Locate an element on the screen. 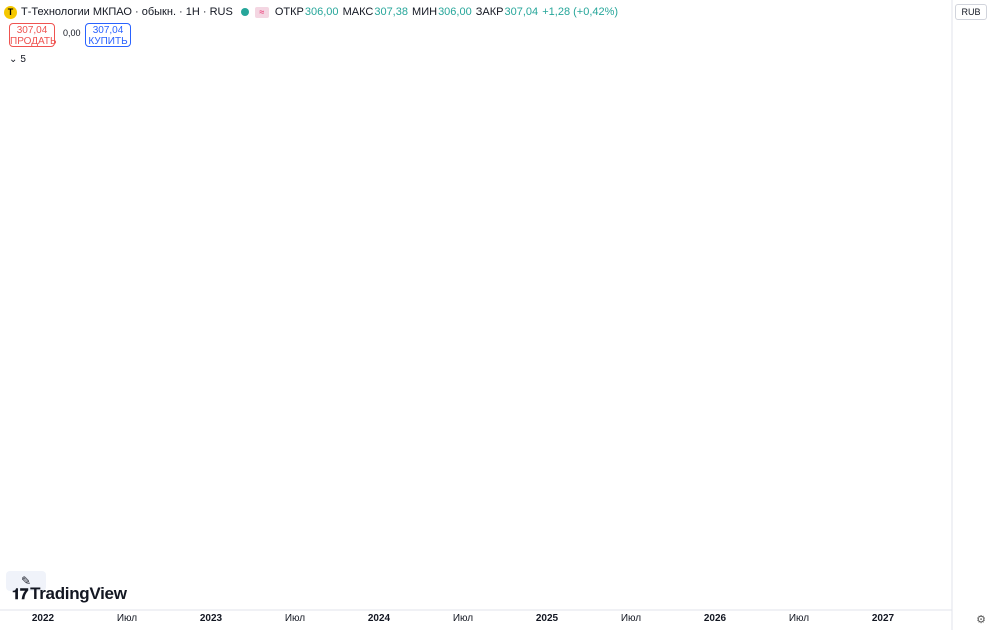 The image size is (1000, 630). symbol-title: Т-Технологии МКПАО · обыкн. · 1H · RUS is located at coordinates (127, 12).